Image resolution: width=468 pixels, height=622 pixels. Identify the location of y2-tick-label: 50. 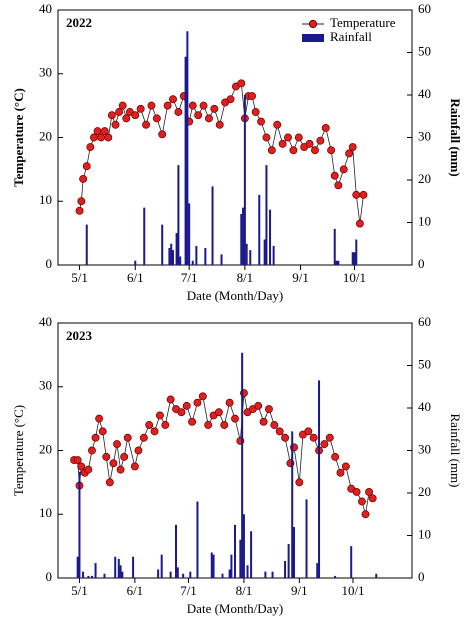
(424, 50).